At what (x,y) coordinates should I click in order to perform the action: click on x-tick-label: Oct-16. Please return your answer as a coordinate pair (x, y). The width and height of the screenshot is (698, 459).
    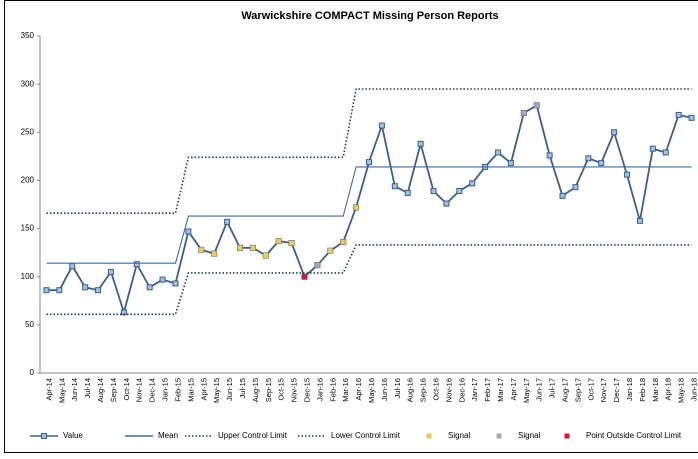
    Looking at the image, I should click on (435, 389).